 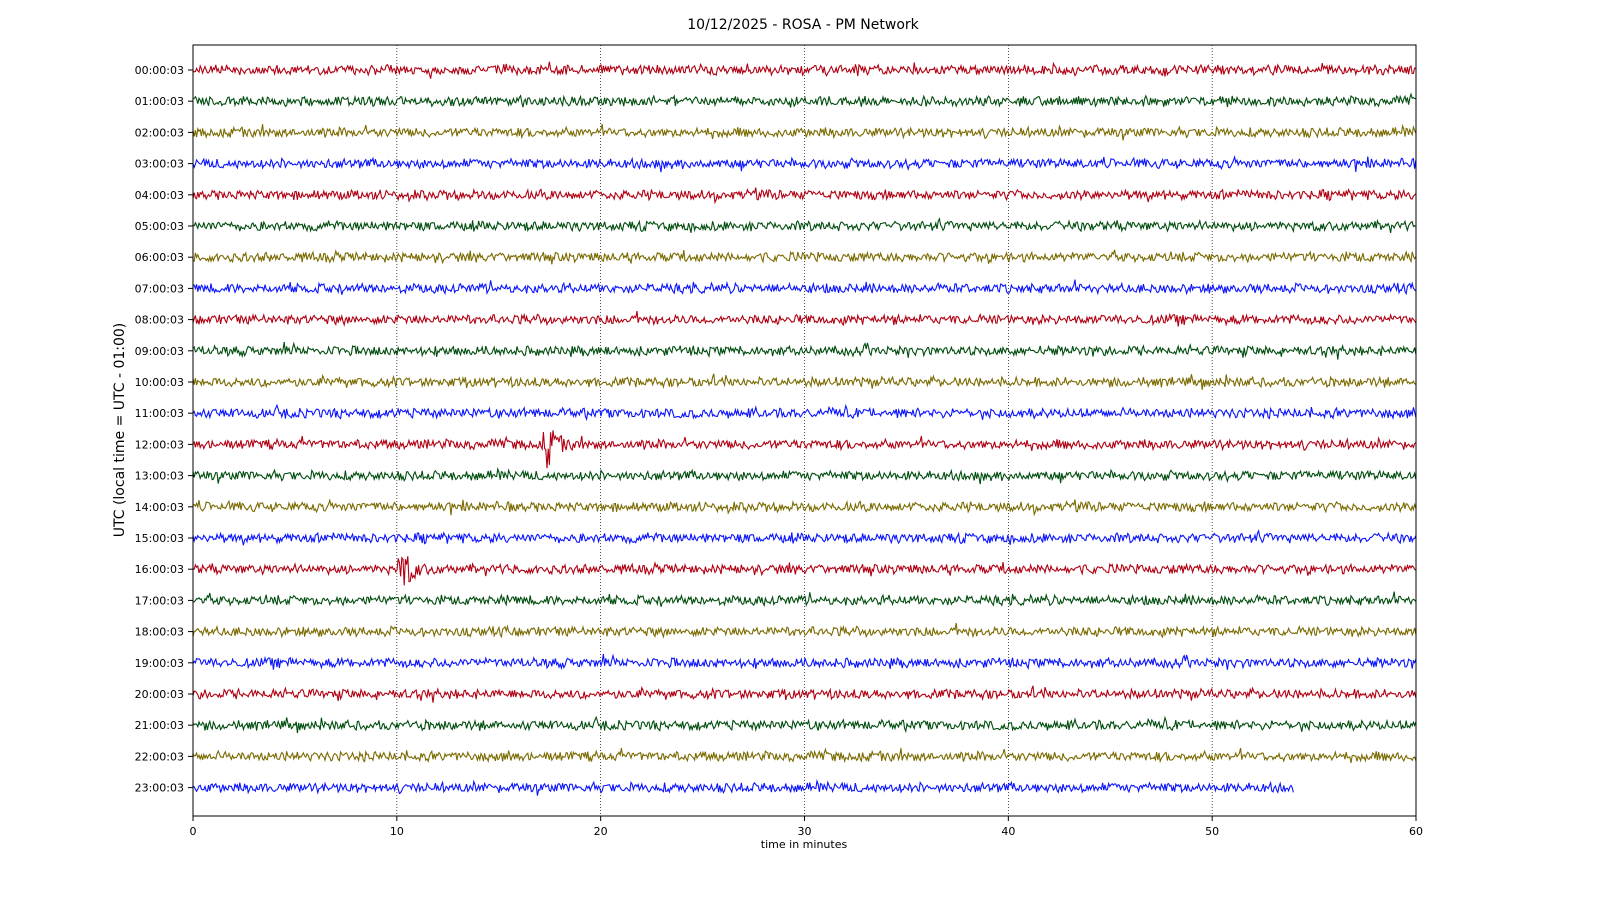 What do you see at coordinates (159, 569) in the screenshot?
I see `y-tick-label: 16:00:03` at bounding box center [159, 569].